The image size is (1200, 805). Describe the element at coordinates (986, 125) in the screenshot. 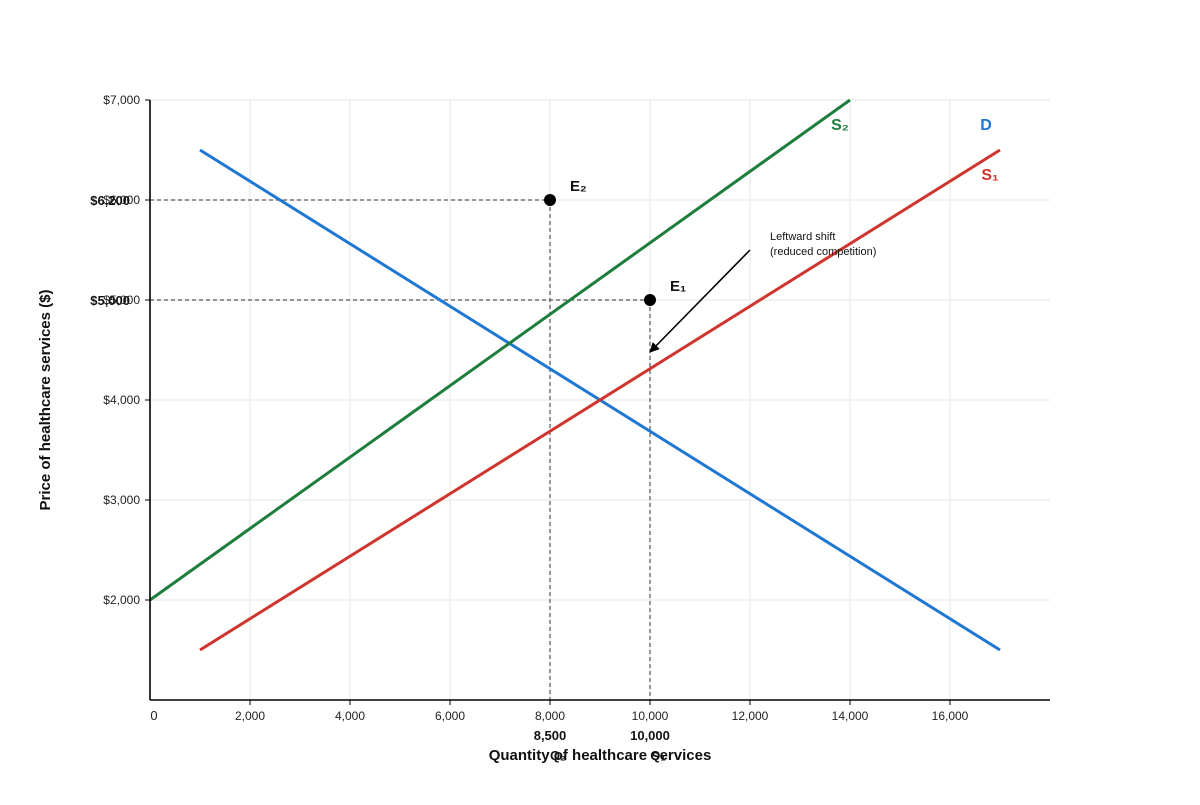

I see `curve-label: D` at that location.